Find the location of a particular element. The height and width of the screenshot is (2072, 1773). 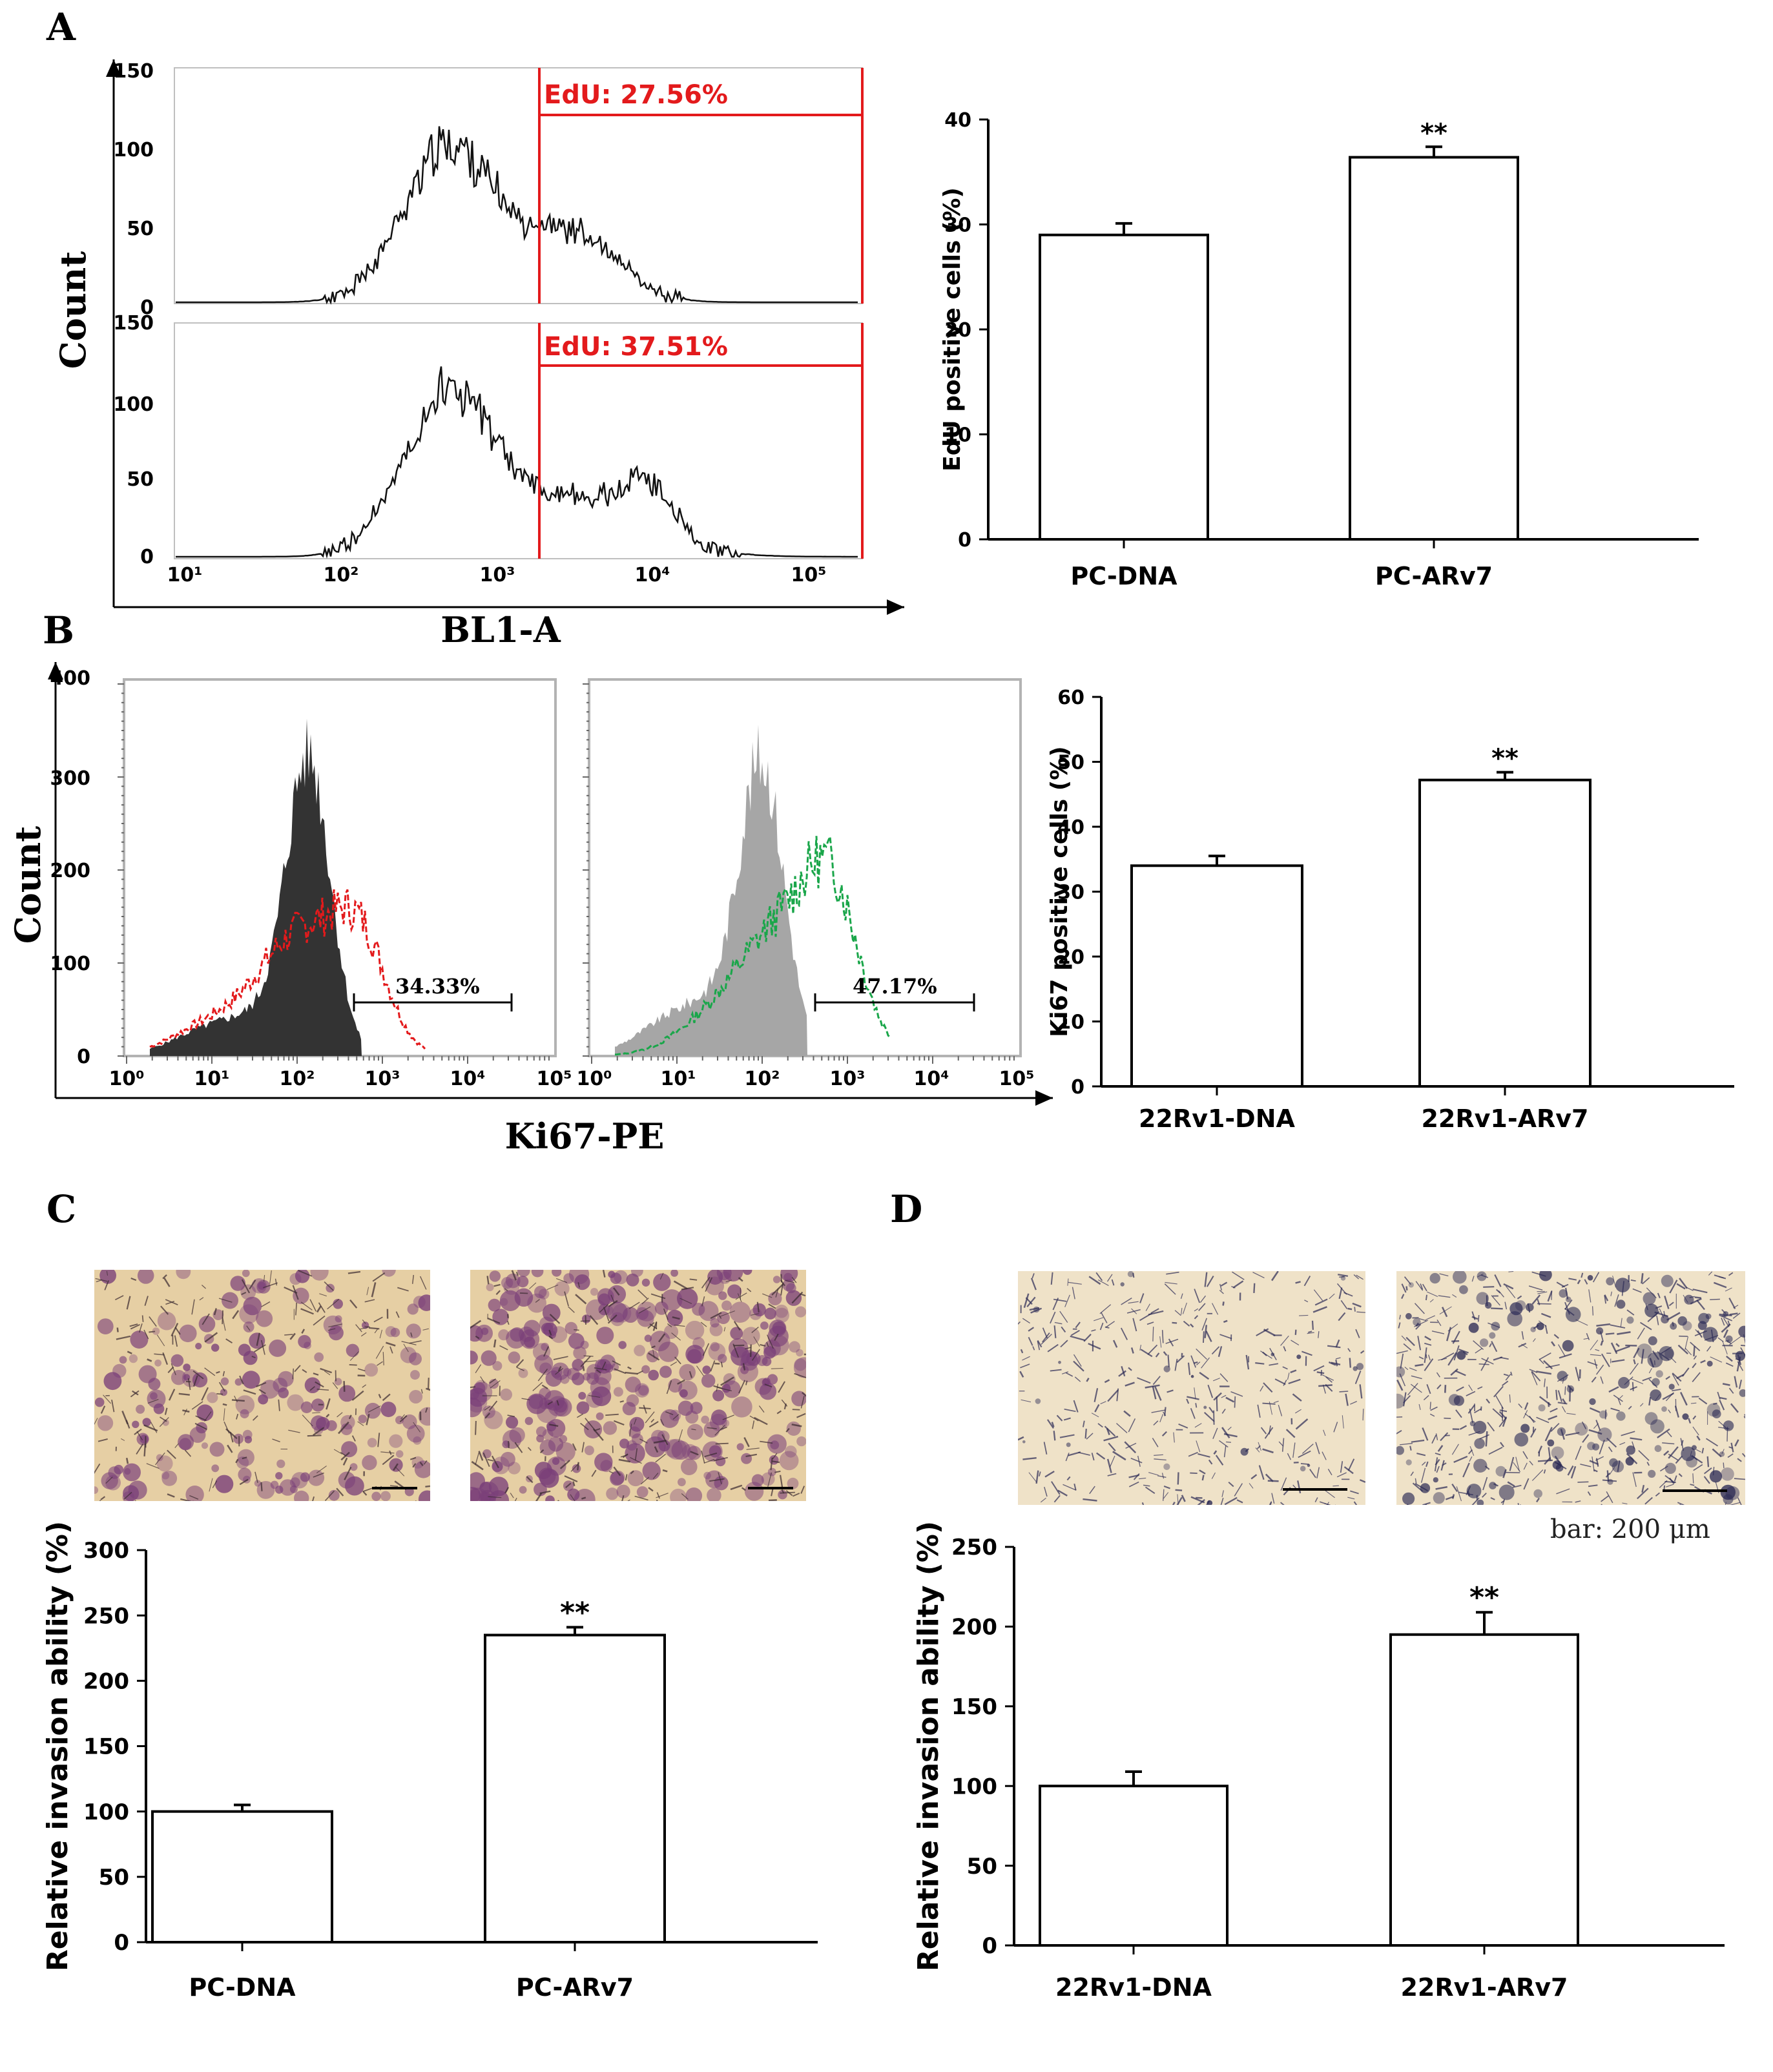

hist-a-xtick: 10¹ is located at coordinates (185, 575).